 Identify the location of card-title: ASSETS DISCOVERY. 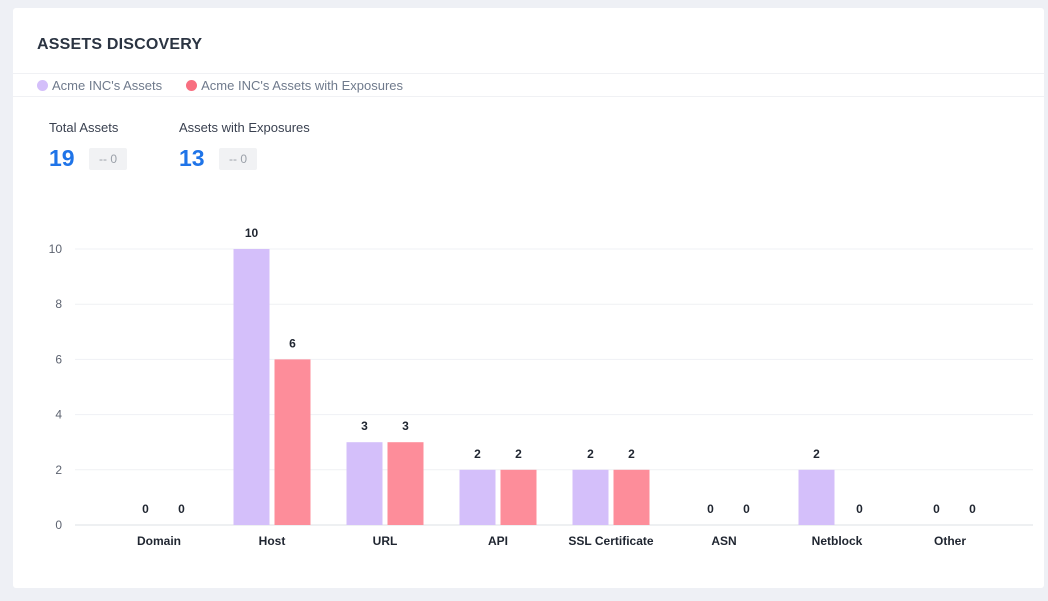
(120, 44).